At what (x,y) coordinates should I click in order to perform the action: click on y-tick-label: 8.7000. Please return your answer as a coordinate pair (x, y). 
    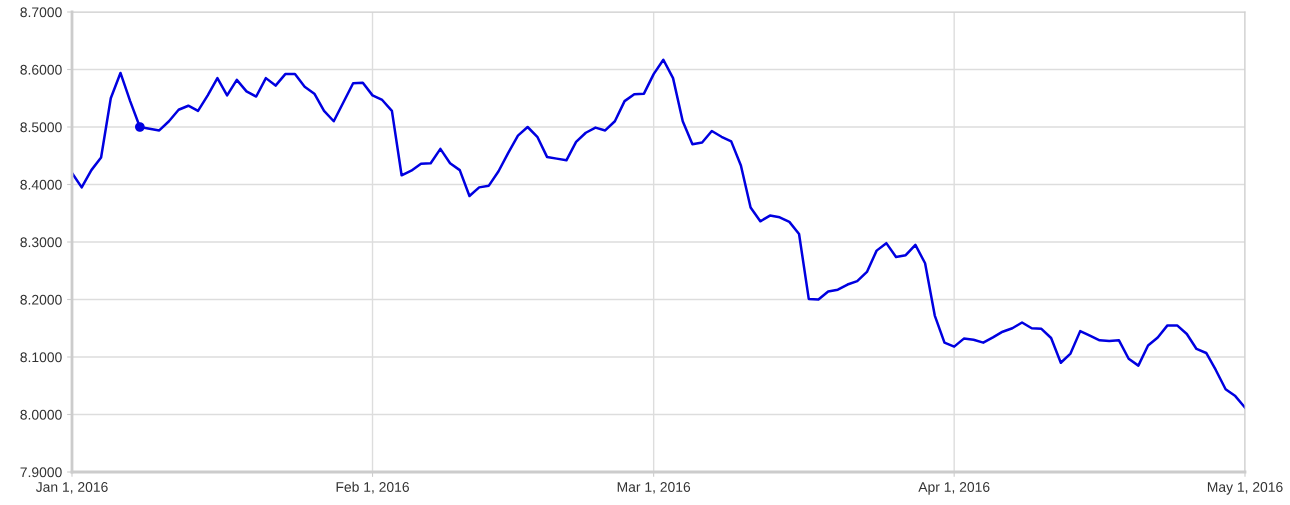
    Looking at the image, I should click on (41, 12).